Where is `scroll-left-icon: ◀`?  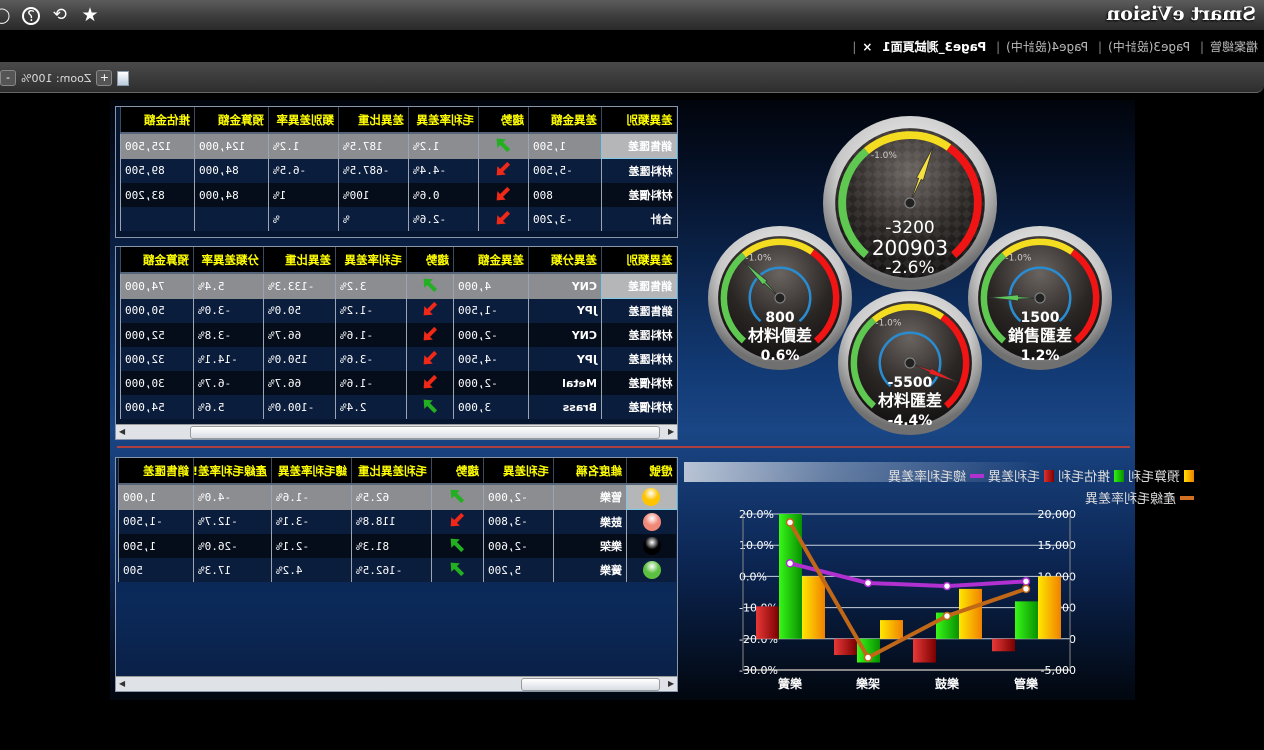 scroll-left-icon: ◀ is located at coordinates (671, 431).